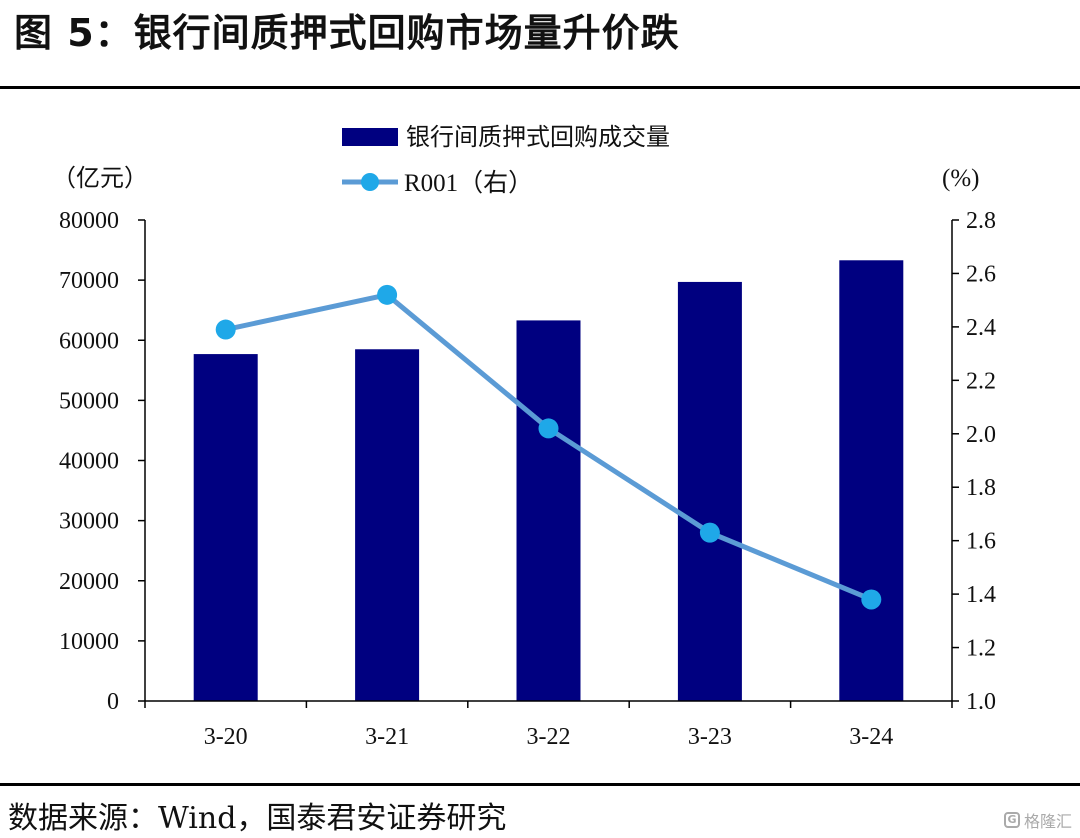  What do you see at coordinates (981, 702) in the screenshot?
I see `right-axis-tick-label: 1.0` at bounding box center [981, 702].